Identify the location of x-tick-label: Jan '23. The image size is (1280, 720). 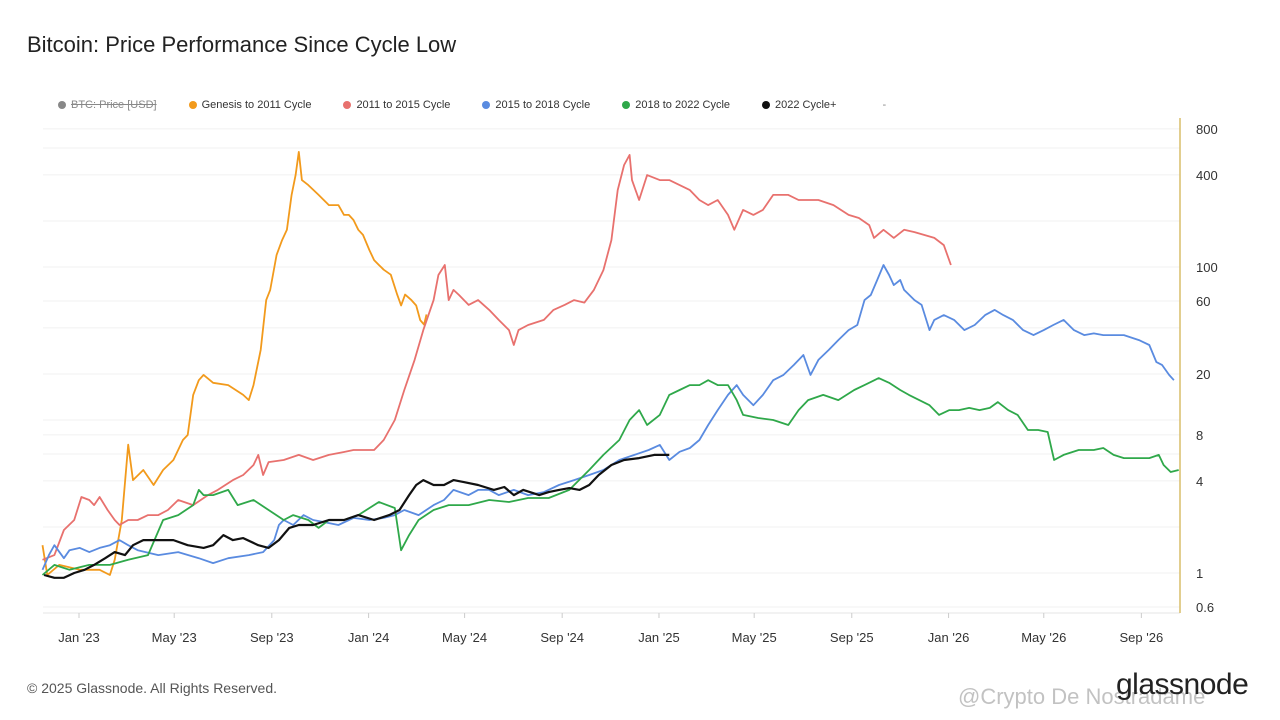
(79, 637).